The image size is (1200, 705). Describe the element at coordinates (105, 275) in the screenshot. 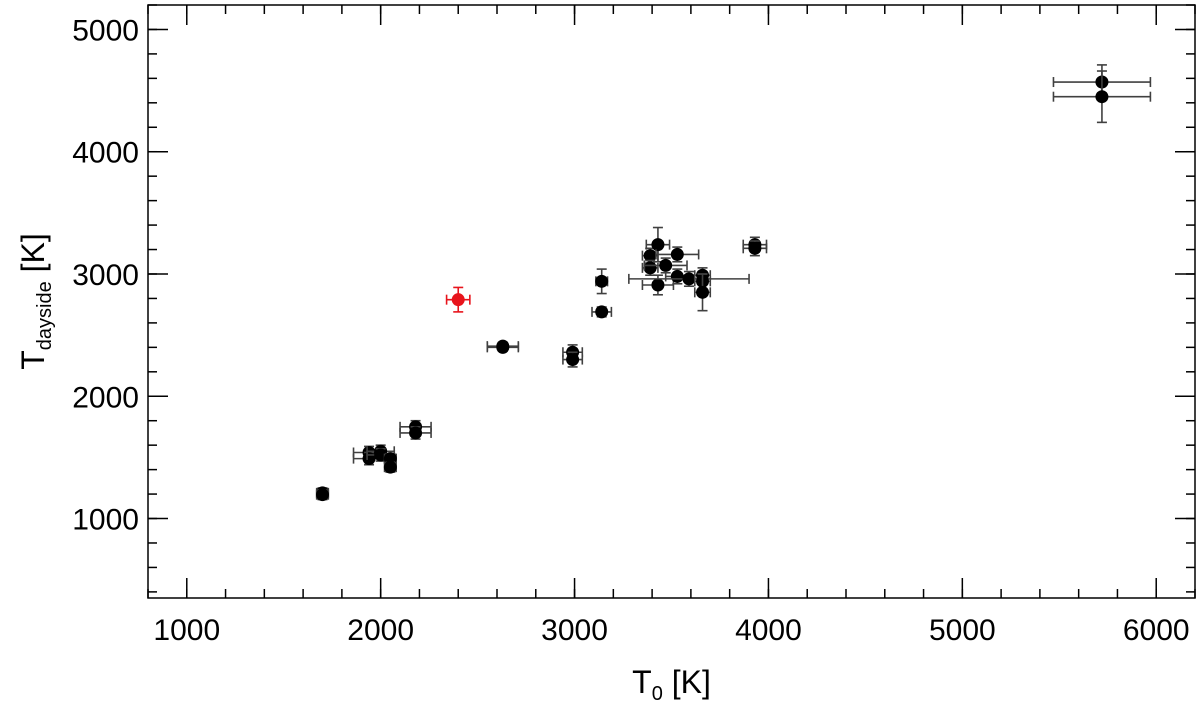

I see `y-tick-label: 3000` at that location.